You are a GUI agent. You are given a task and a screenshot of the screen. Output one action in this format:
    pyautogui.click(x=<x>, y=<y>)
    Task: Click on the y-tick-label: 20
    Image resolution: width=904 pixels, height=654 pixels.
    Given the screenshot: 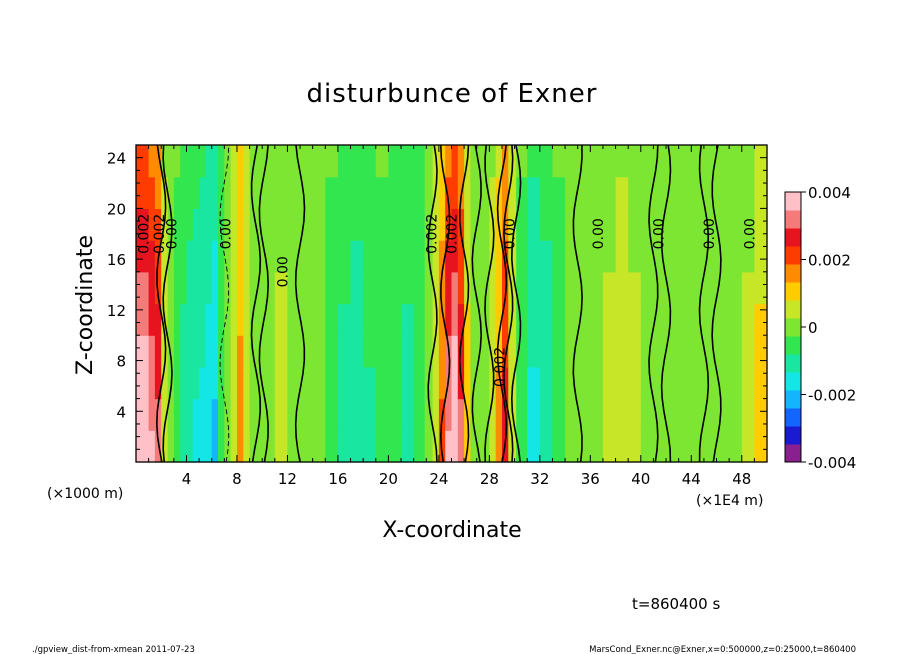 What is the action you would take?
    pyautogui.click(x=116, y=209)
    